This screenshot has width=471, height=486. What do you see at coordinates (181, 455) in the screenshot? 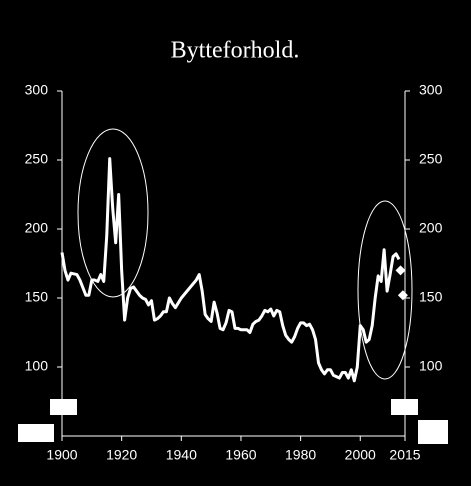
I see `x-tick-label: 1940` at bounding box center [181, 455].